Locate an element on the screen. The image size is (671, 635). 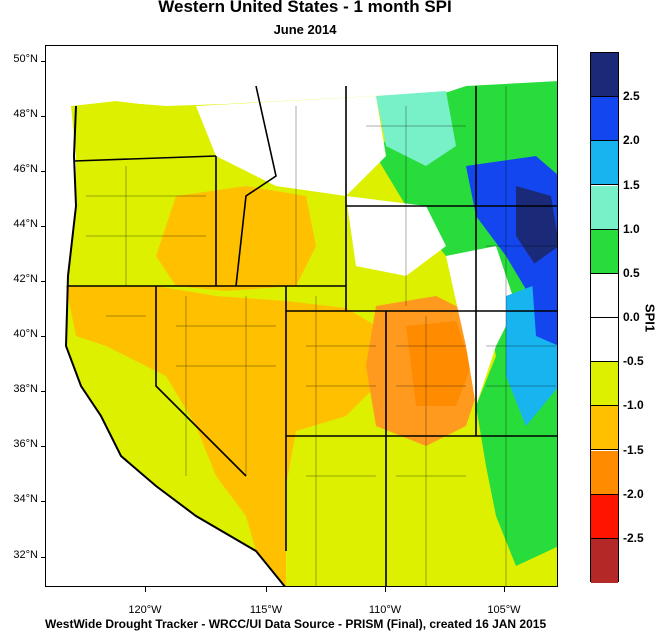
lon-label-105: 105°W is located at coordinates (504, 610).